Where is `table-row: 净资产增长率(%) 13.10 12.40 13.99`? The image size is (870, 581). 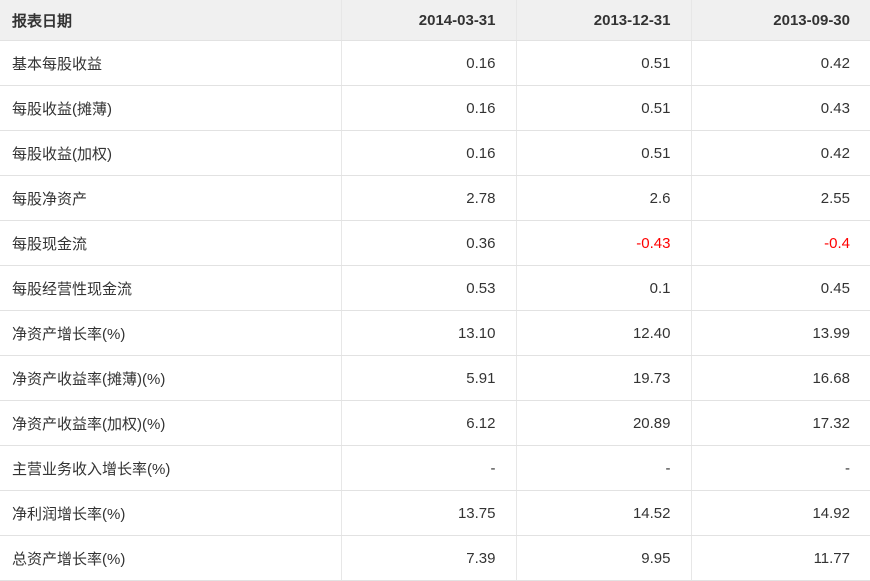
table-row: 净资产增长率(%) 13.10 12.40 13.99 is located at coordinates (435, 333).